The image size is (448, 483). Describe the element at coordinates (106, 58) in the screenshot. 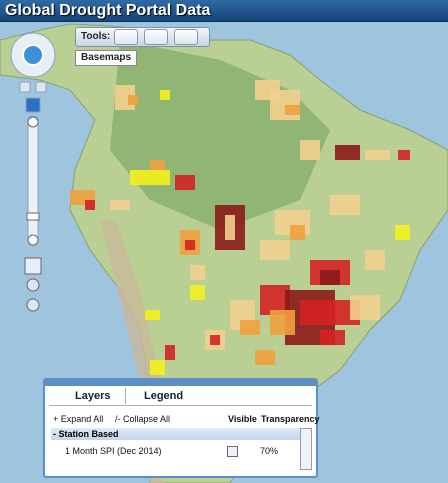

I see `tooltip: Basemaps` at that location.